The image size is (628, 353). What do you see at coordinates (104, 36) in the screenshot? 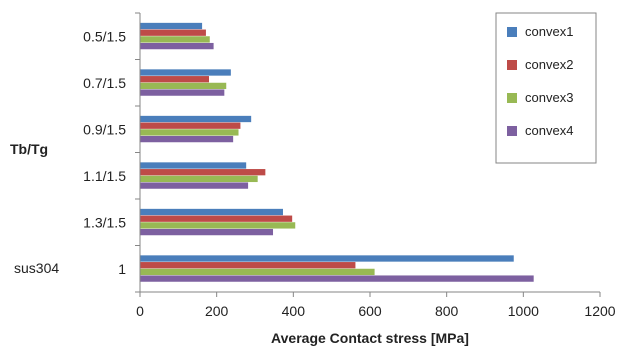
I see `y-tick-label: 0.5/1.5` at bounding box center [104, 36].